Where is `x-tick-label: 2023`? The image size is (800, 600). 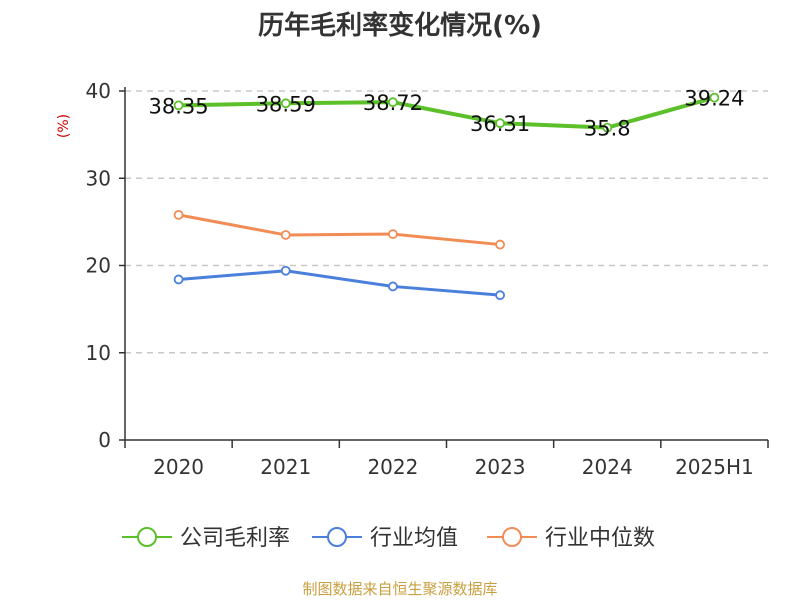 x-tick-label: 2023 is located at coordinates (500, 467).